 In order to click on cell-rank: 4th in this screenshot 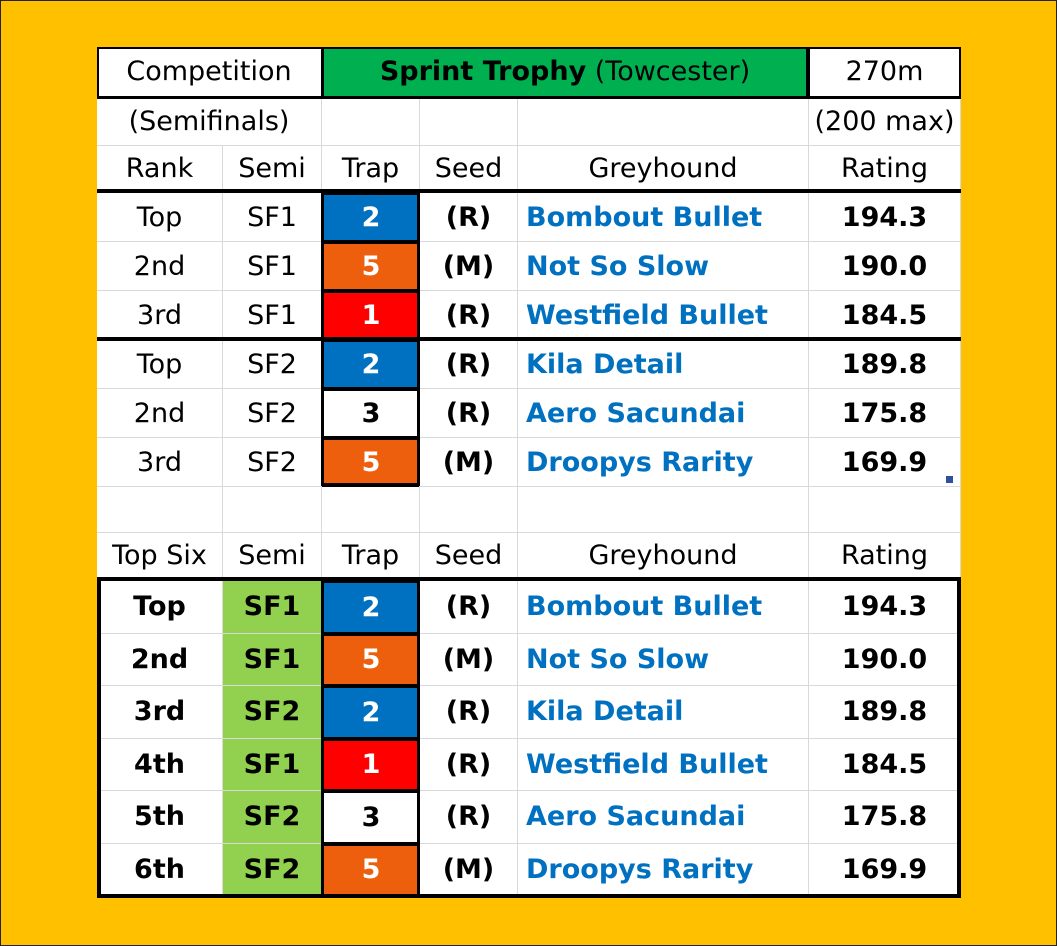, I will do `click(160, 764)`.